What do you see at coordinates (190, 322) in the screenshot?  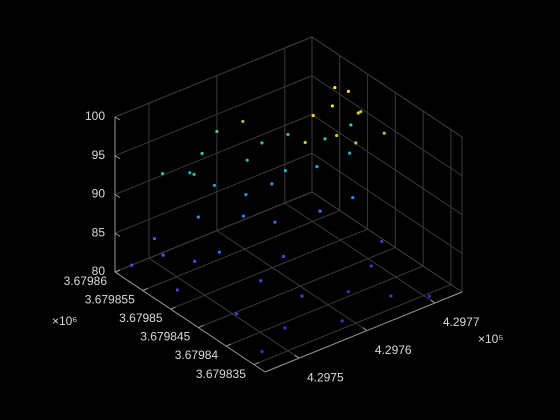 I see `y-axis-line` at bounding box center [190, 322].